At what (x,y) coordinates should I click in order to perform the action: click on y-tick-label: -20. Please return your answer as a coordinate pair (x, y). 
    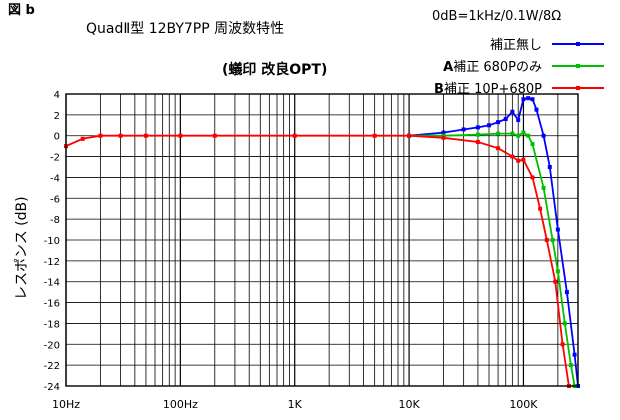
    Looking at the image, I should click on (52, 345).